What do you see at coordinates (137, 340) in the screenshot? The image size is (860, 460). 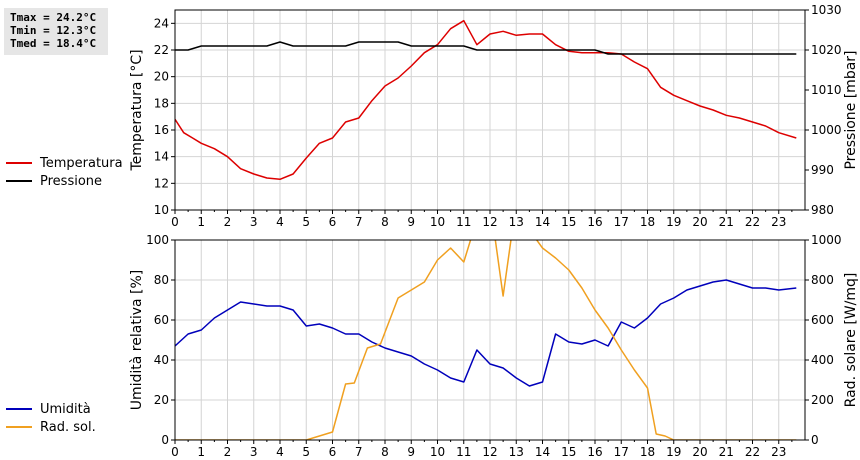 I see `chart2-ylabel: Umidità relativa [%]` at bounding box center [137, 340].